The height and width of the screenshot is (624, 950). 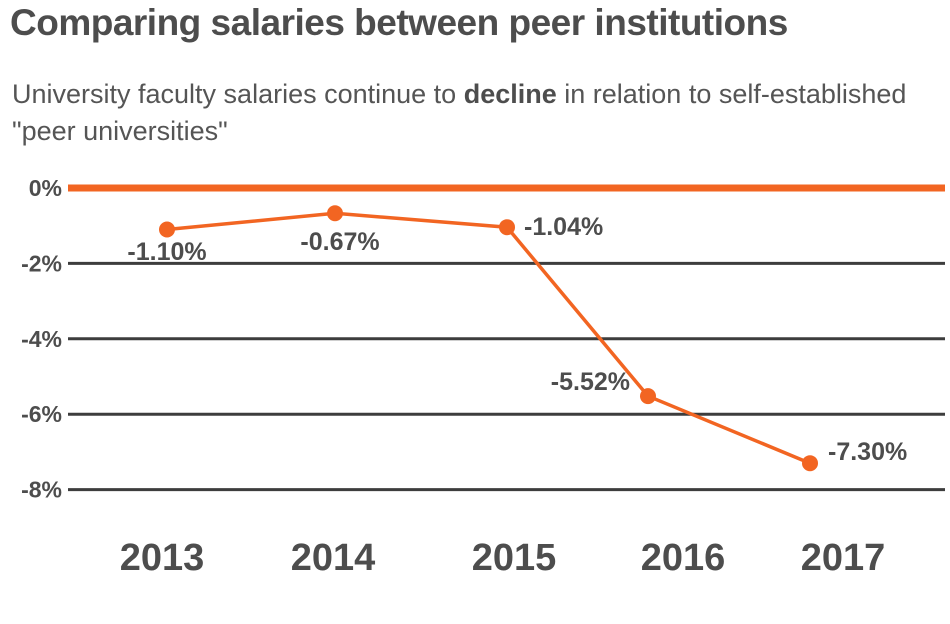 I want to click on data-label: -0.67%, so click(x=339, y=242).